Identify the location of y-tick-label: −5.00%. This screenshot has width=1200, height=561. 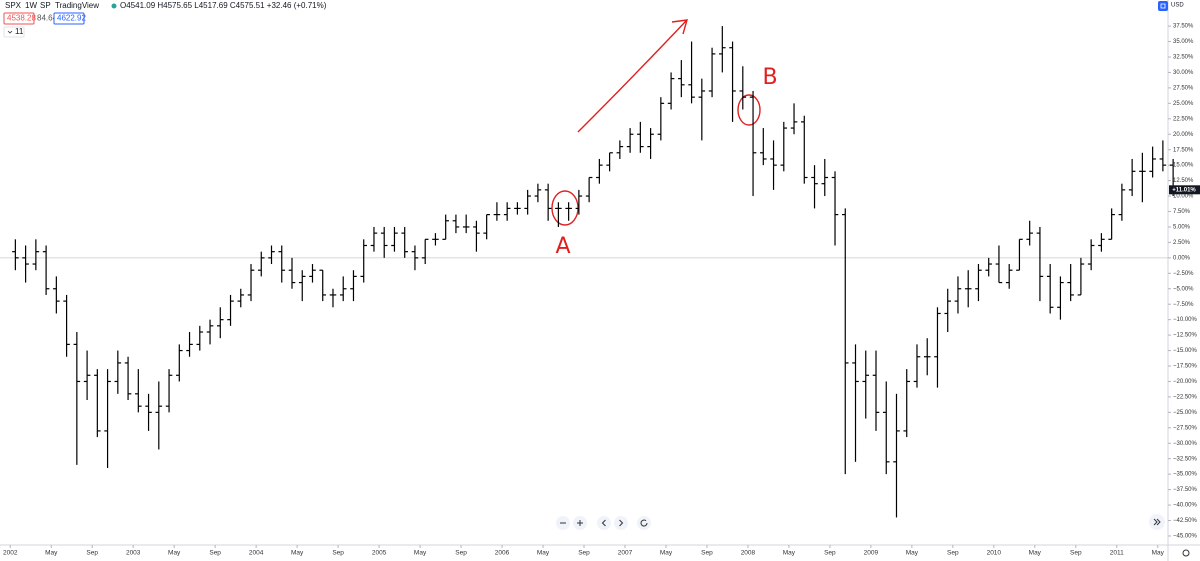
(1183, 289).